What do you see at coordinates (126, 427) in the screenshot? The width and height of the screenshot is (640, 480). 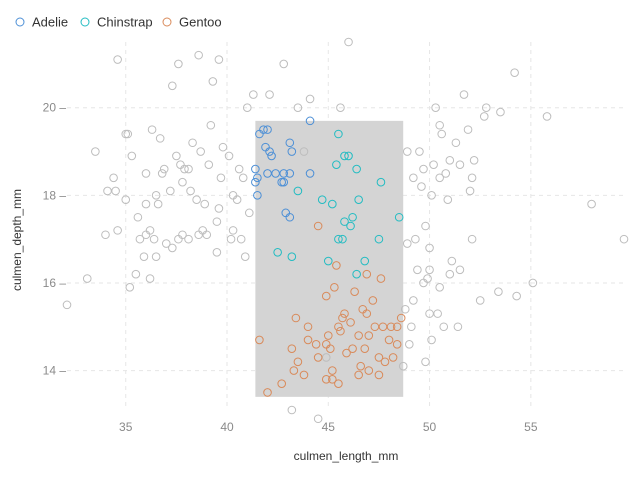 I see `x-tick-label: 35` at bounding box center [126, 427].